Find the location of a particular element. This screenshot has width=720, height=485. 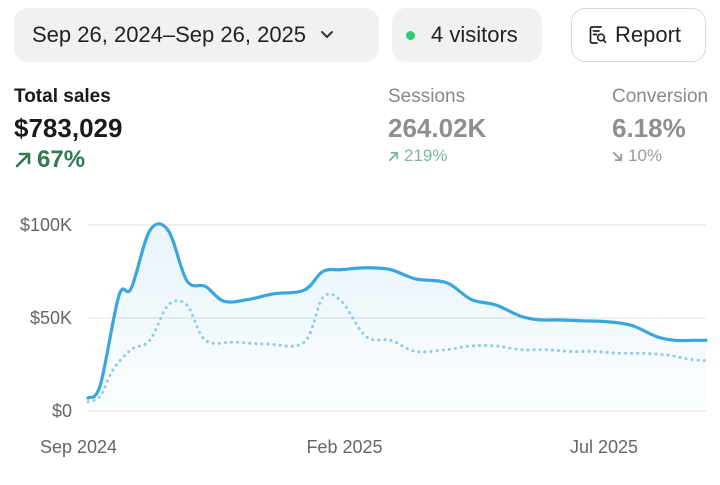

metric-label: Conversion is located at coordinates (660, 96).